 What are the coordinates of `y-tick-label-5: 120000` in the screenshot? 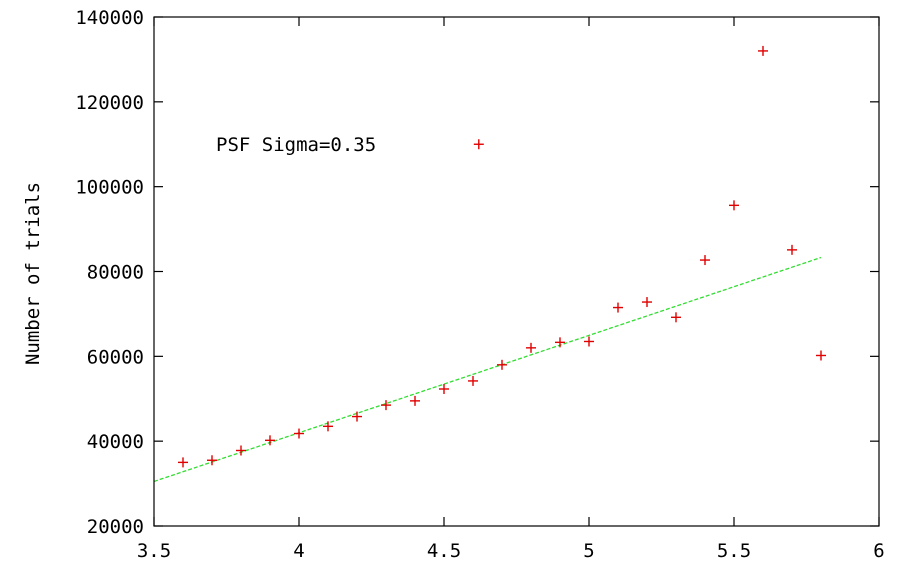 It's located at (109, 103).